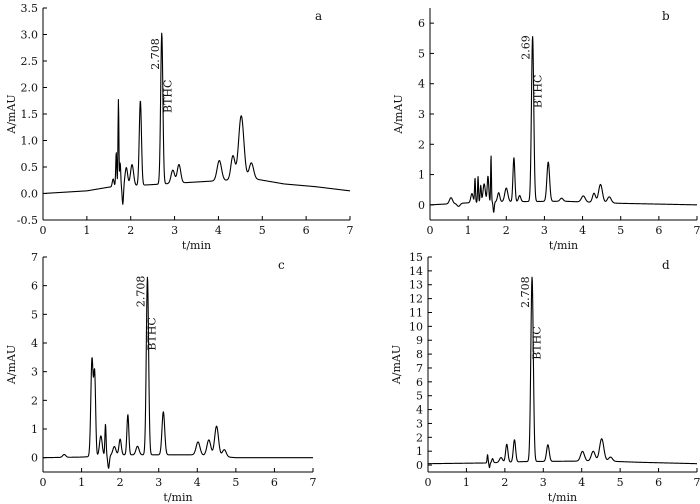  What do you see at coordinates (416, 326) in the screenshot?
I see `y-tick-label: 10` at bounding box center [416, 326].